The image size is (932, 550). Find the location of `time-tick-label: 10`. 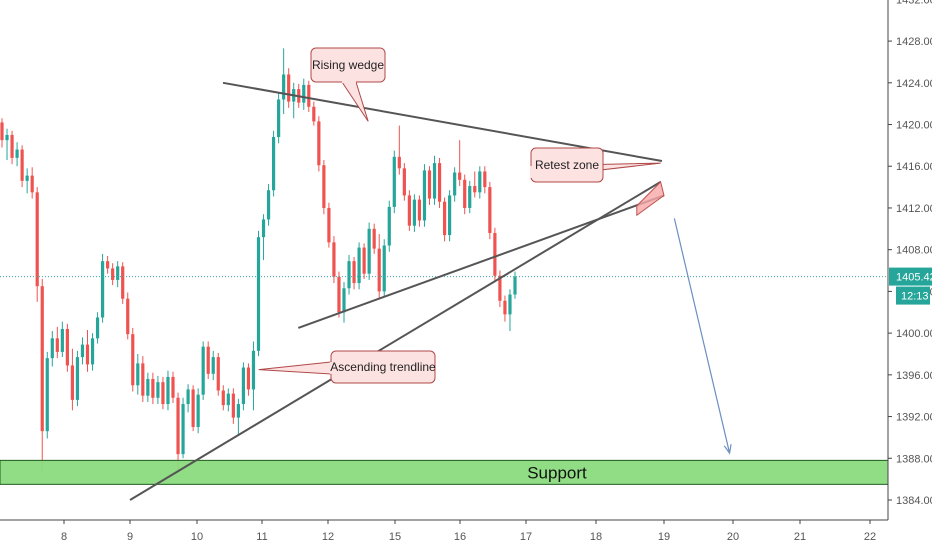

time-tick-label: 10 is located at coordinates (197, 537).